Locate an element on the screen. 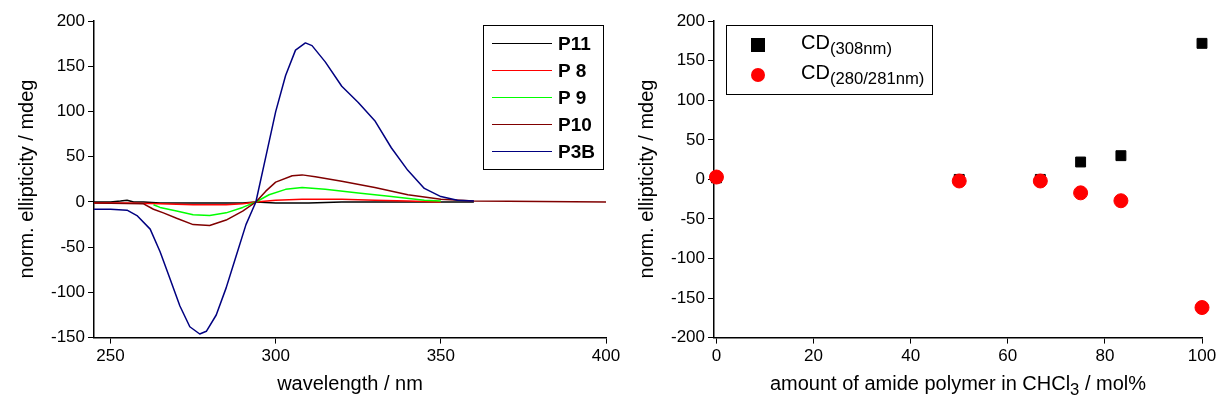  legend-label: P 9 is located at coordinates (572, 97).